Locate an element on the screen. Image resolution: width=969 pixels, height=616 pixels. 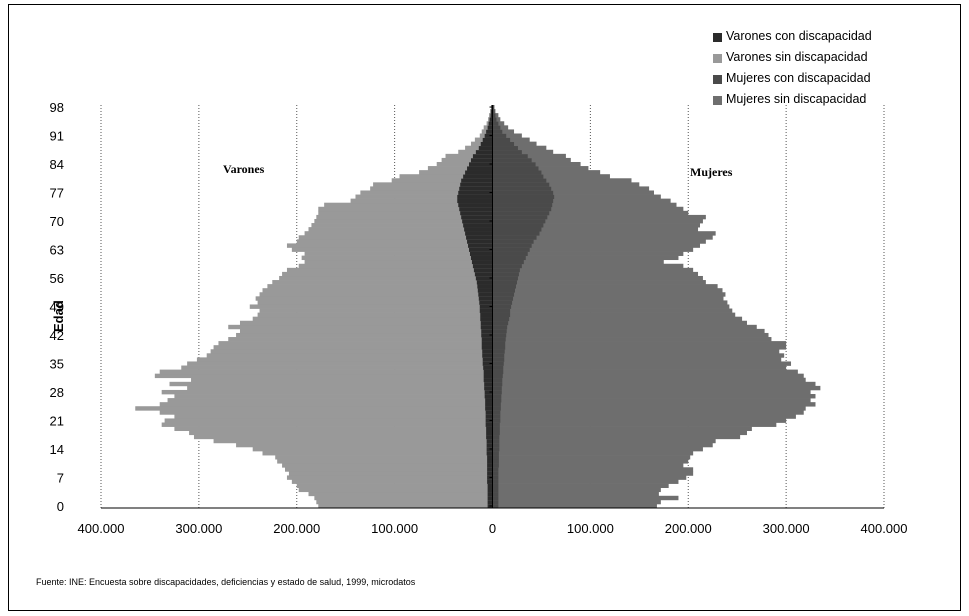
legend-label-varones-con: Varones con discapacidad is located at coordinates (799, 36).